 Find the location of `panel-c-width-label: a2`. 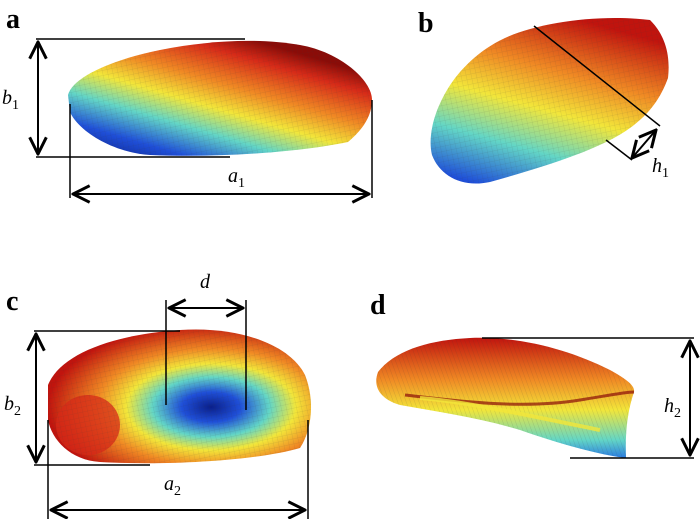

panel-c-width-label: a2 is located at coordinates (172, 486).